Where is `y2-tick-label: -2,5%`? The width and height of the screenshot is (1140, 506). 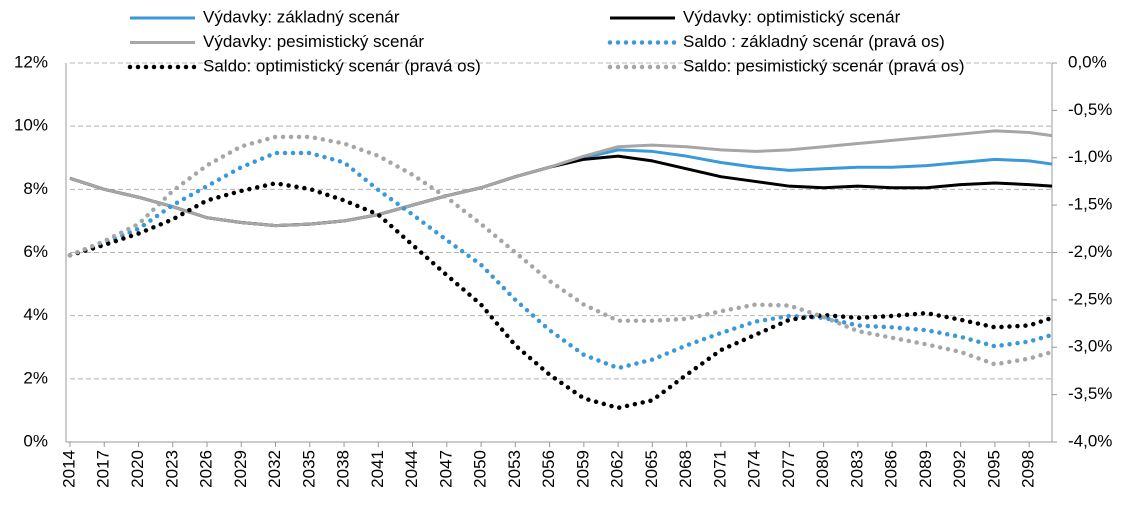
y2-tick-label: -2,5% is located at coordinates (1090, 298).